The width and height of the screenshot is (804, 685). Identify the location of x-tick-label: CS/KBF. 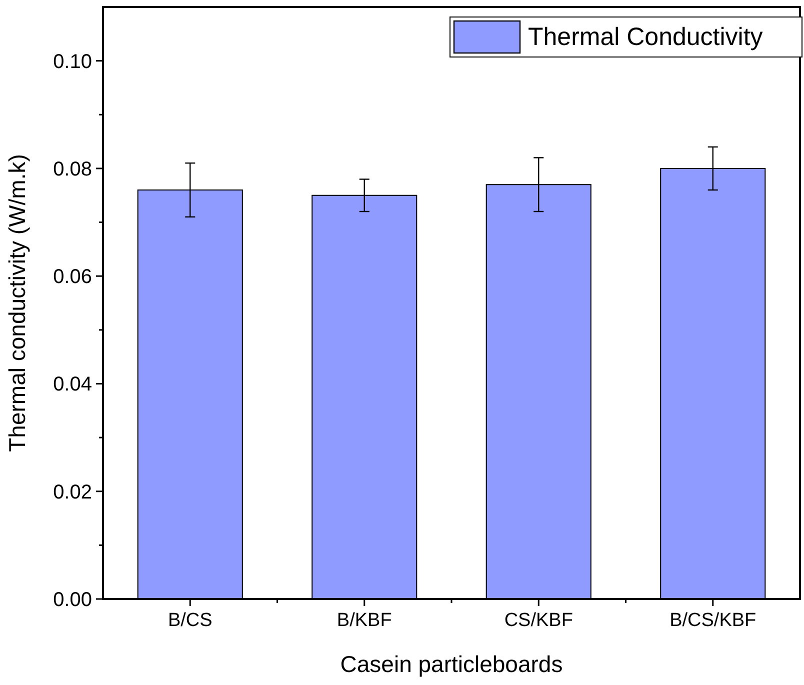
(538, 620).